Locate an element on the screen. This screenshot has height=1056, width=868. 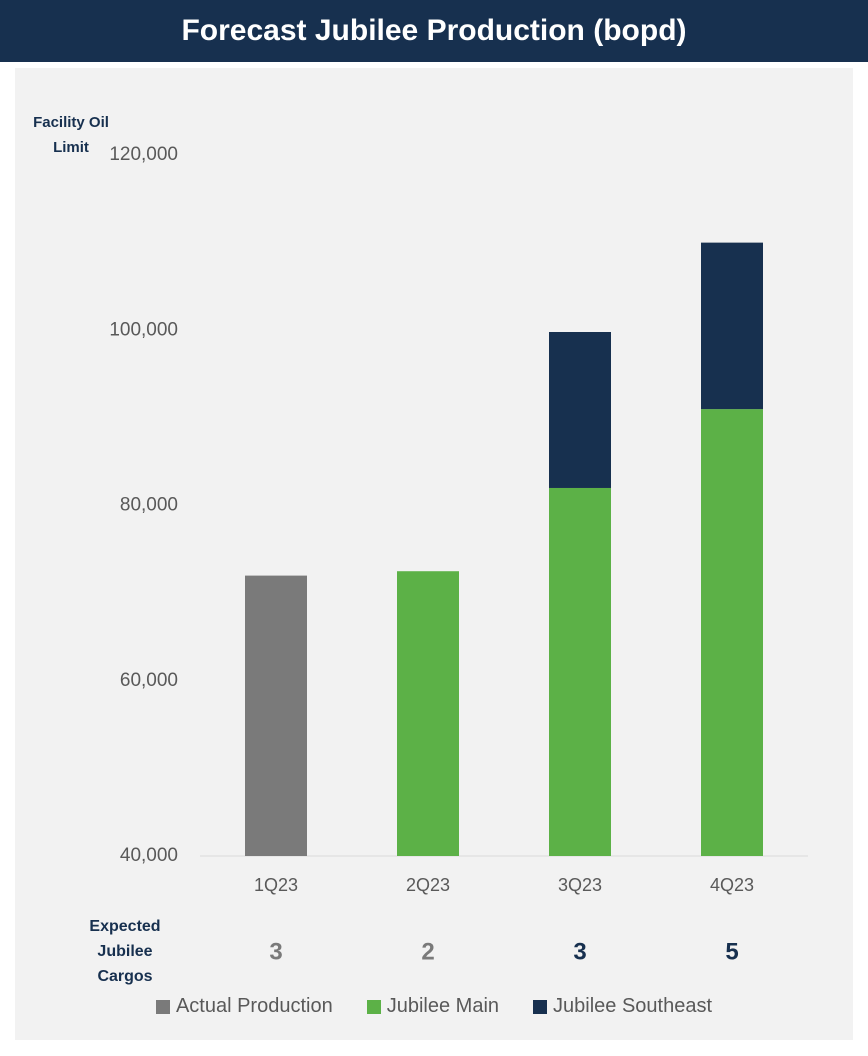
legend-label: Jubilee Main is located at coordinates (443, 1006).